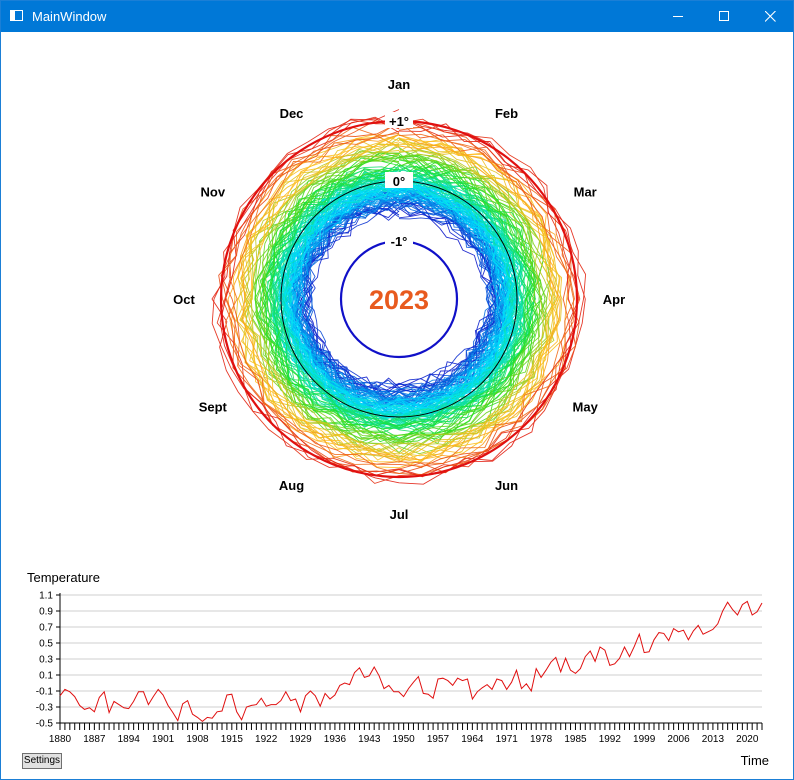  Describe the element at coordinates (335, 739) in the screenshot. I see `x-tick-label: 1936` at that location.